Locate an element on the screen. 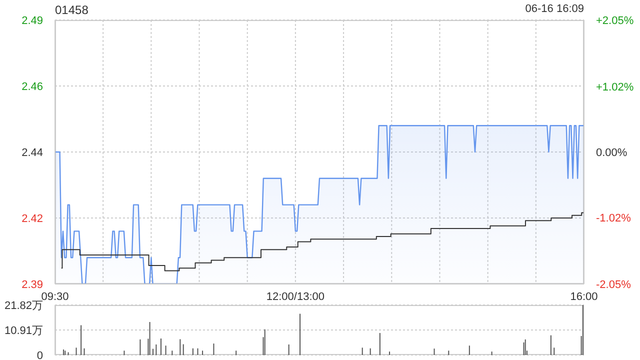 The image size is (640, 360). y-tick-label: 2.39 is located at coordinates (32, 285).